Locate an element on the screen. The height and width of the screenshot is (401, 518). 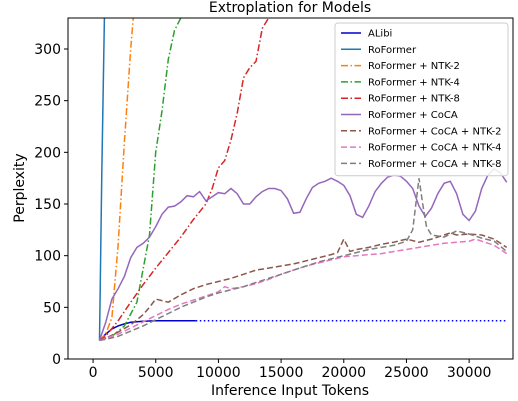
y-axis: 0 50 100 150 200 250 300 is located at coordinates (51, 205).